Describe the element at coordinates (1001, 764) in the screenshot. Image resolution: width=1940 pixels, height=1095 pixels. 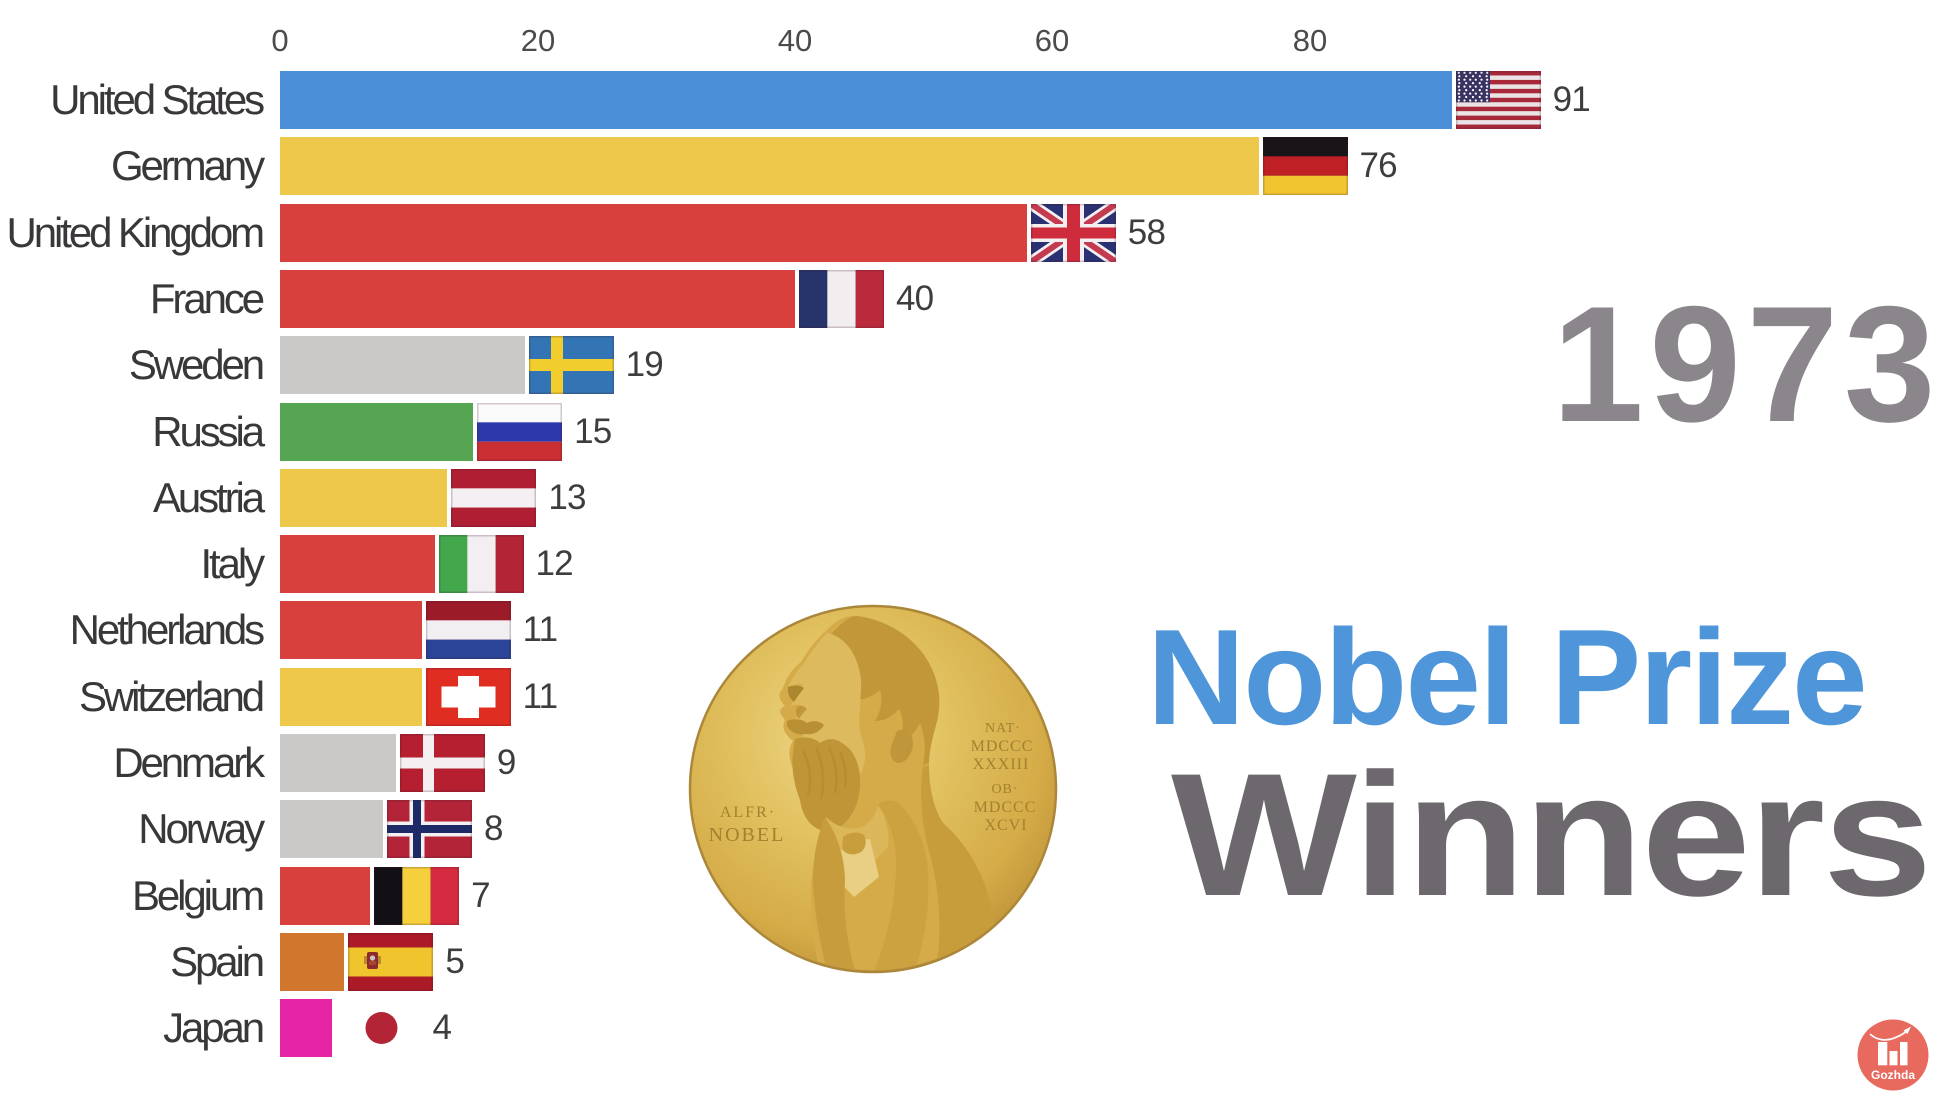
I see `svg-text: XXXIII` at that location.